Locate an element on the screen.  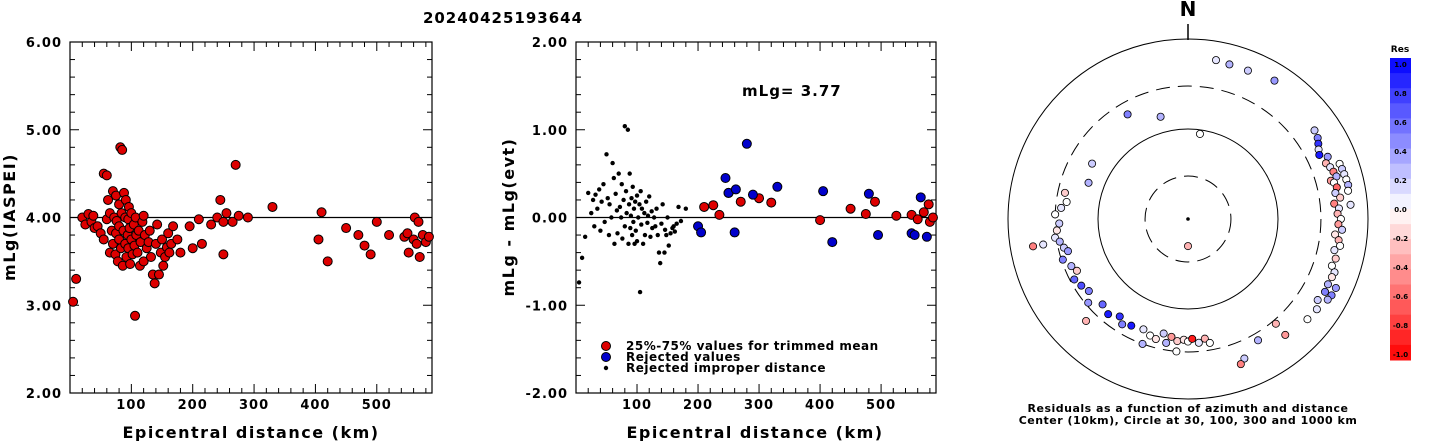
y-tick-labels: 2.00 3.00 4.00 5.00 6.00 is located at coordinates (44, 219).